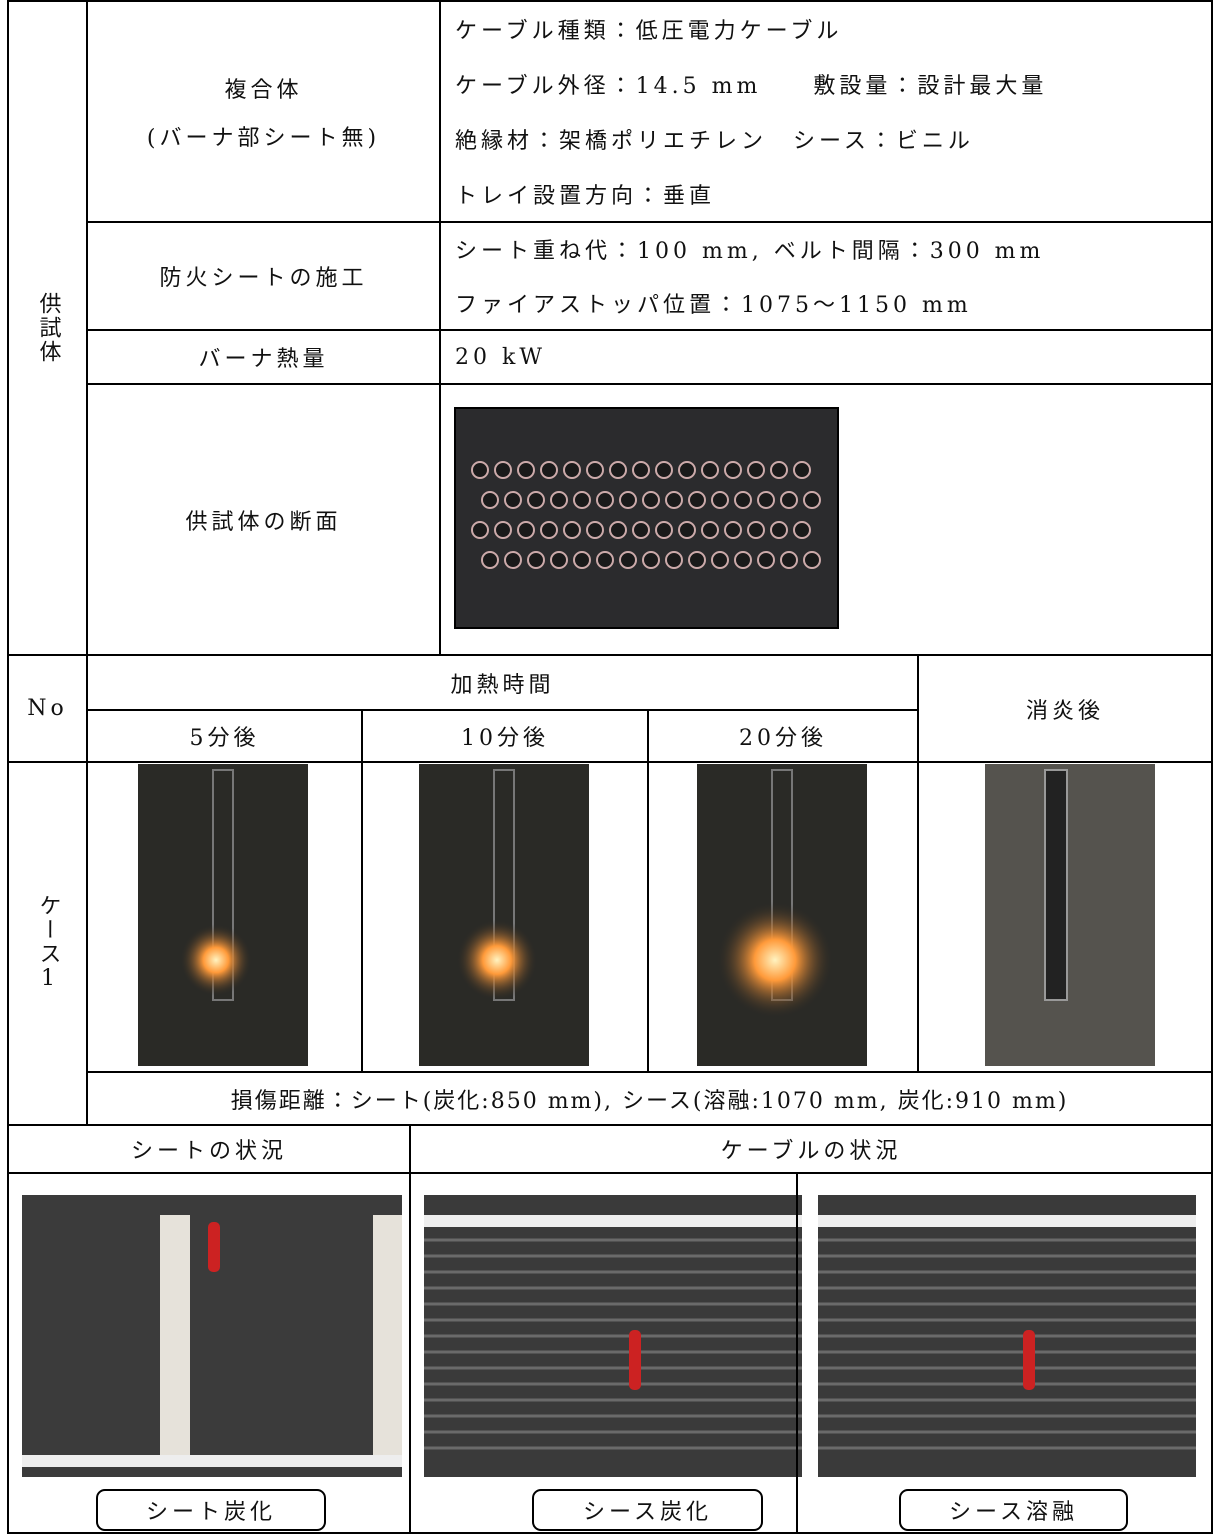  Describe the element at coordinates (387, 1337) in the screenshot. I see `photo-belt` at that location.